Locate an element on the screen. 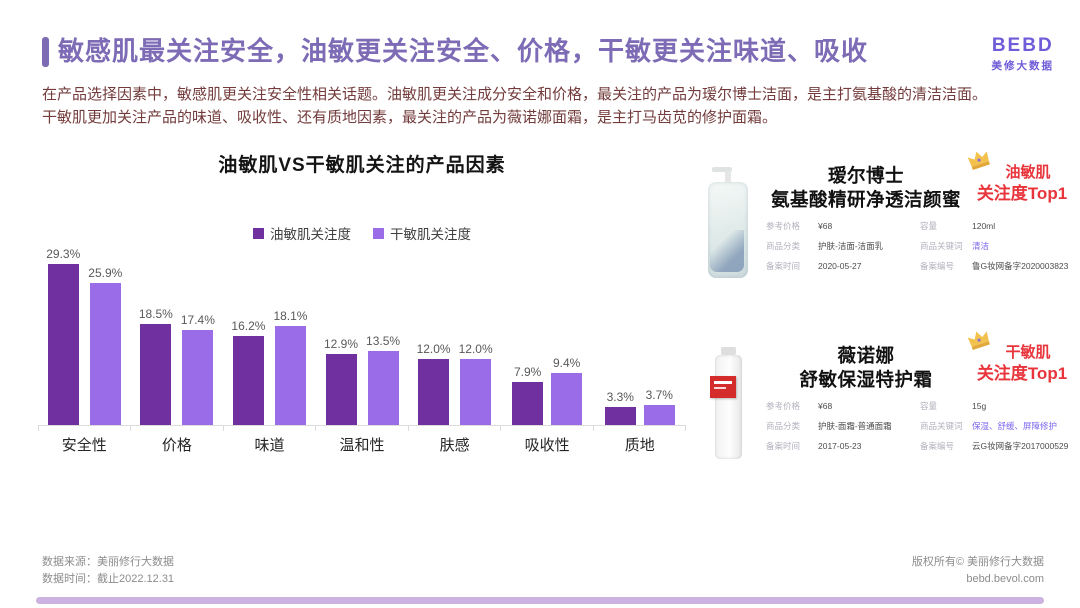 This screenshot has width=1080, height=608. product-series: 舒敏保湿特护霜 is located at coordinates (866, 380).